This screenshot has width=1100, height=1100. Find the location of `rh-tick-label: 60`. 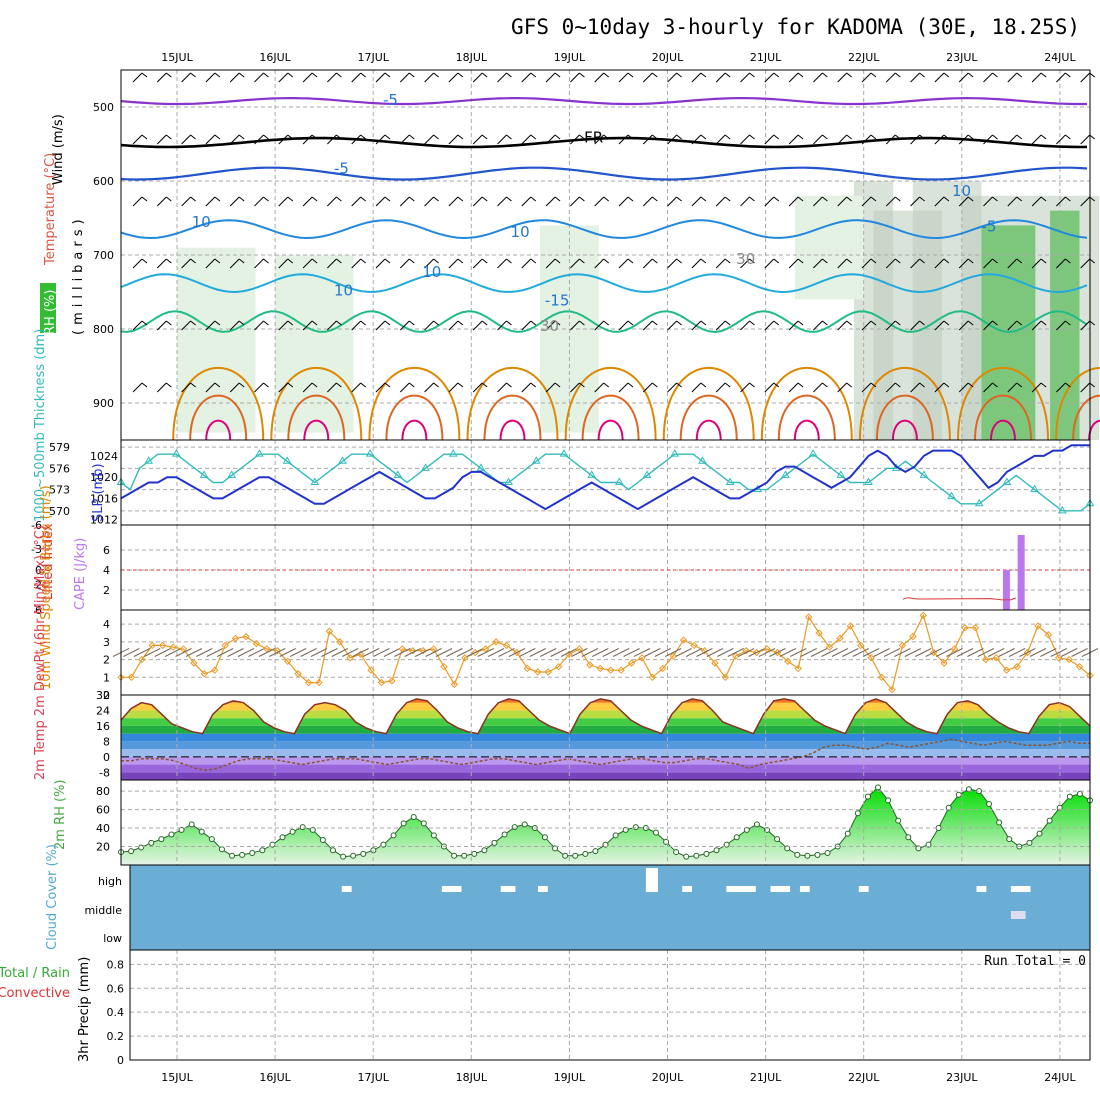

rh-tick-label: 60 is located at coordinates (103, 810).